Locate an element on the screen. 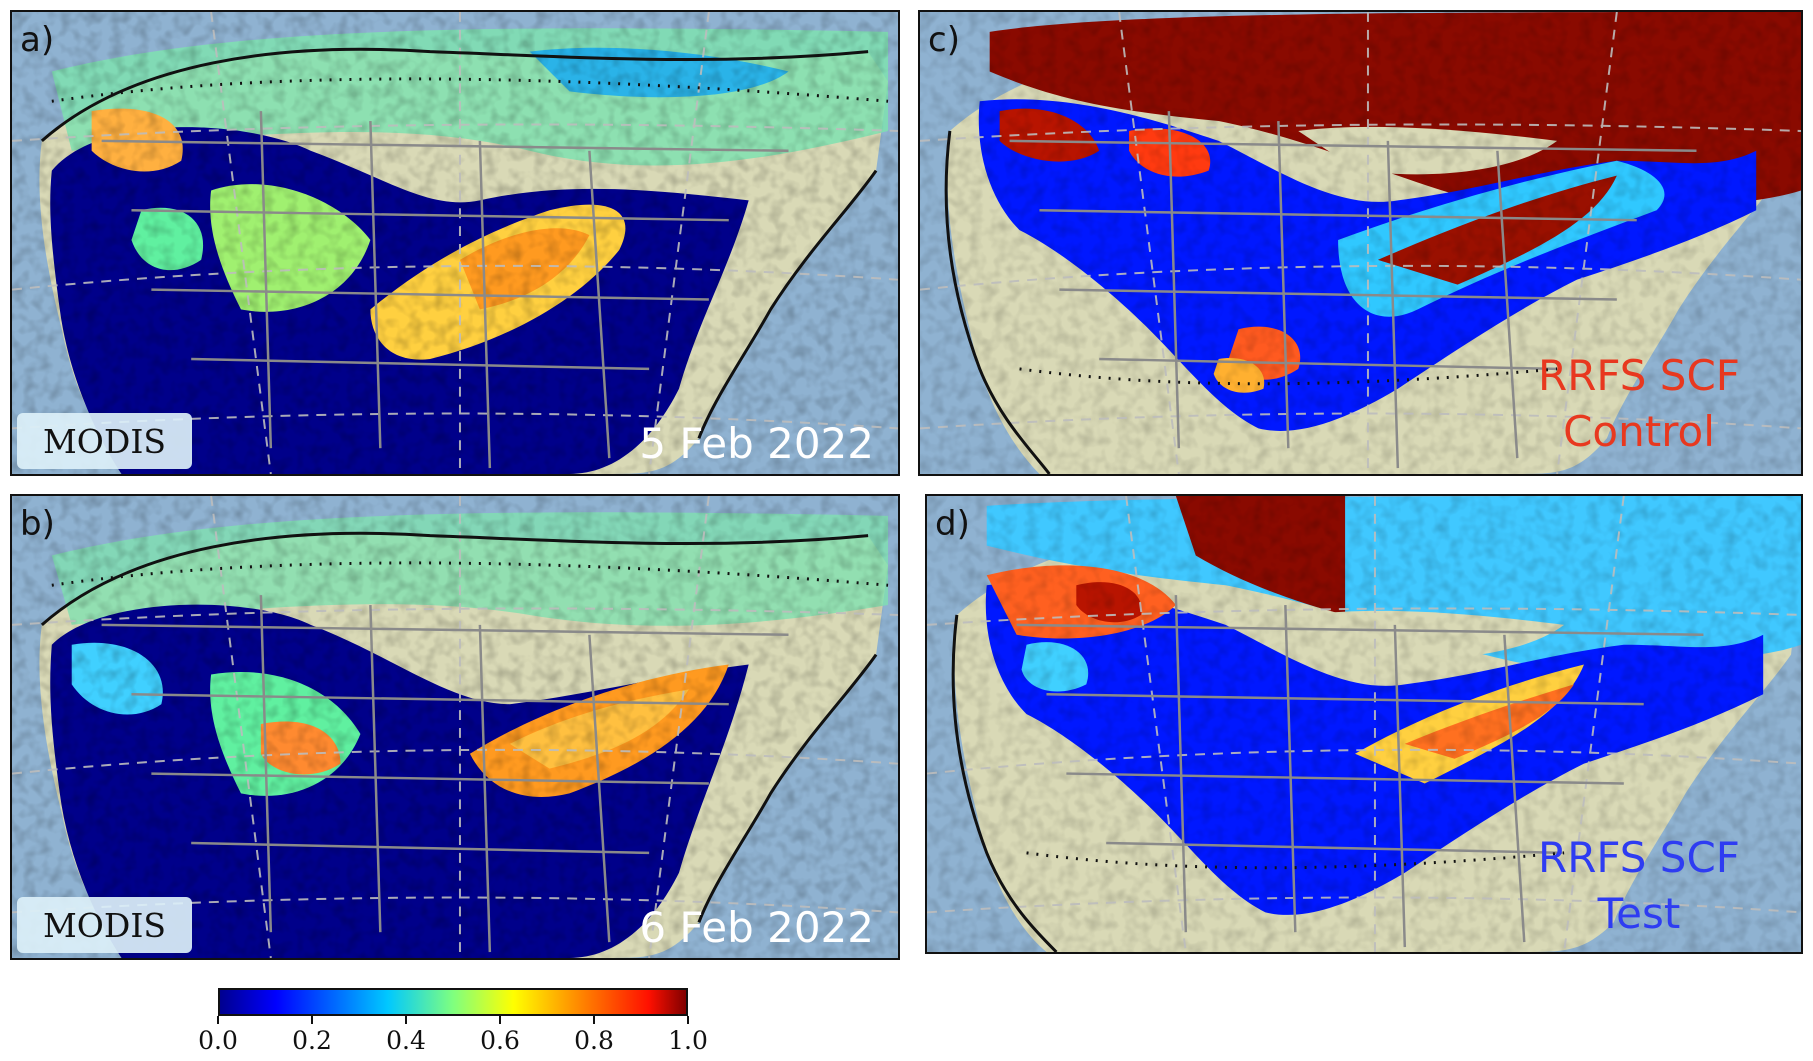 This screenshot has width=1813, height=1061. run-label: RRFS SCF Control is located at coordinates (1639, 404).